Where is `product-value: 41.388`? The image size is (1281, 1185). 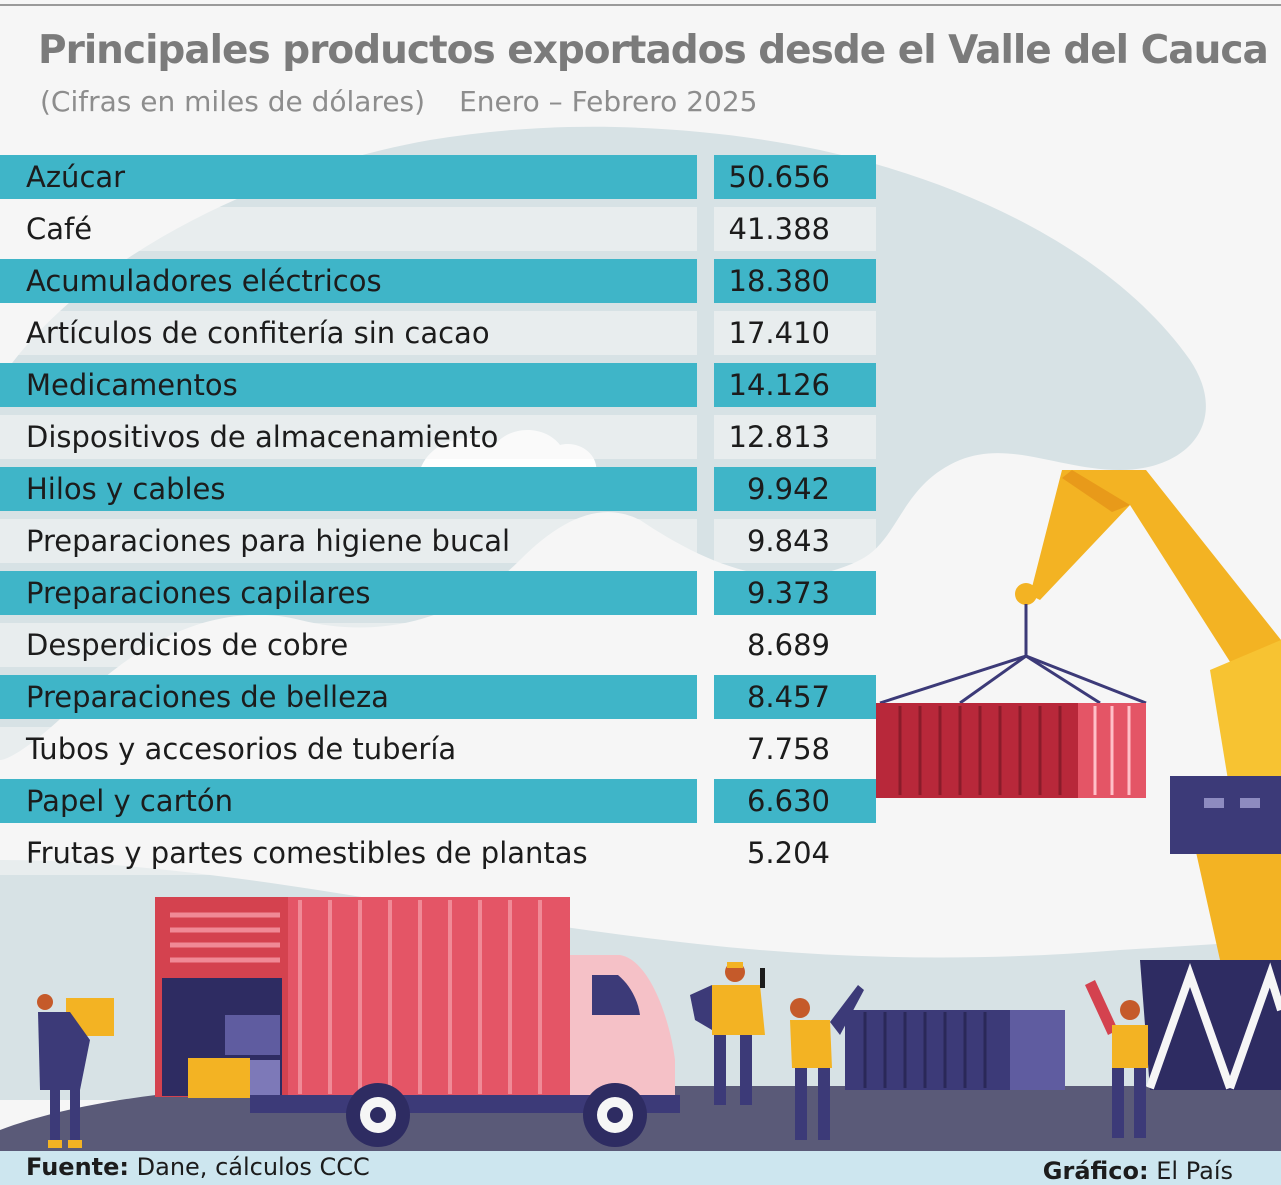
product-value: 41.388 is located at coordinates (795, 229).